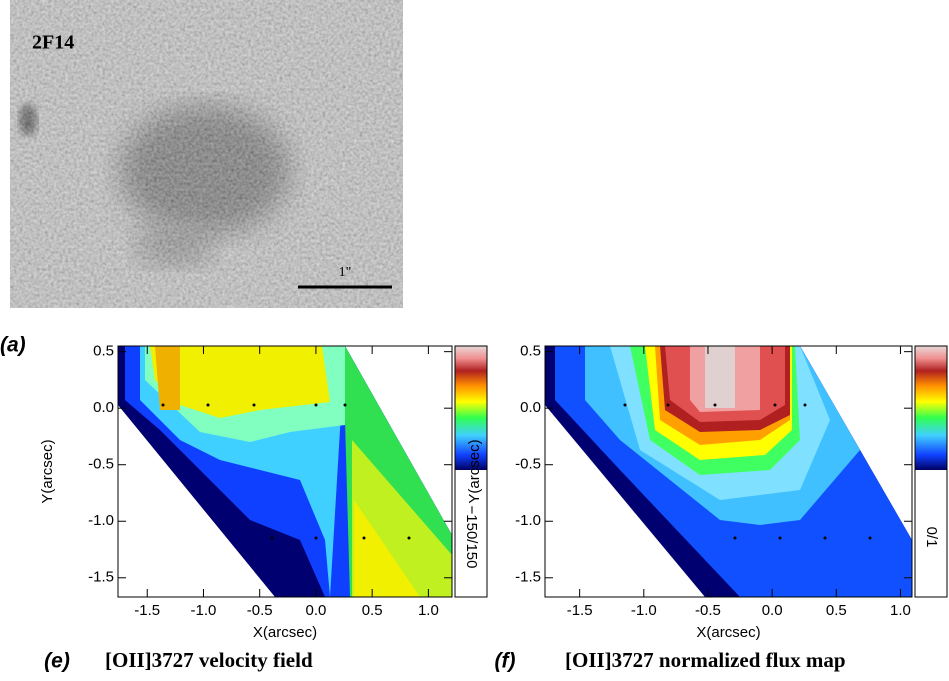  What do you see at coordinates (57, 661) in the screenshot?
I see `panel-label: (e)` at bounding box center [57, 661].